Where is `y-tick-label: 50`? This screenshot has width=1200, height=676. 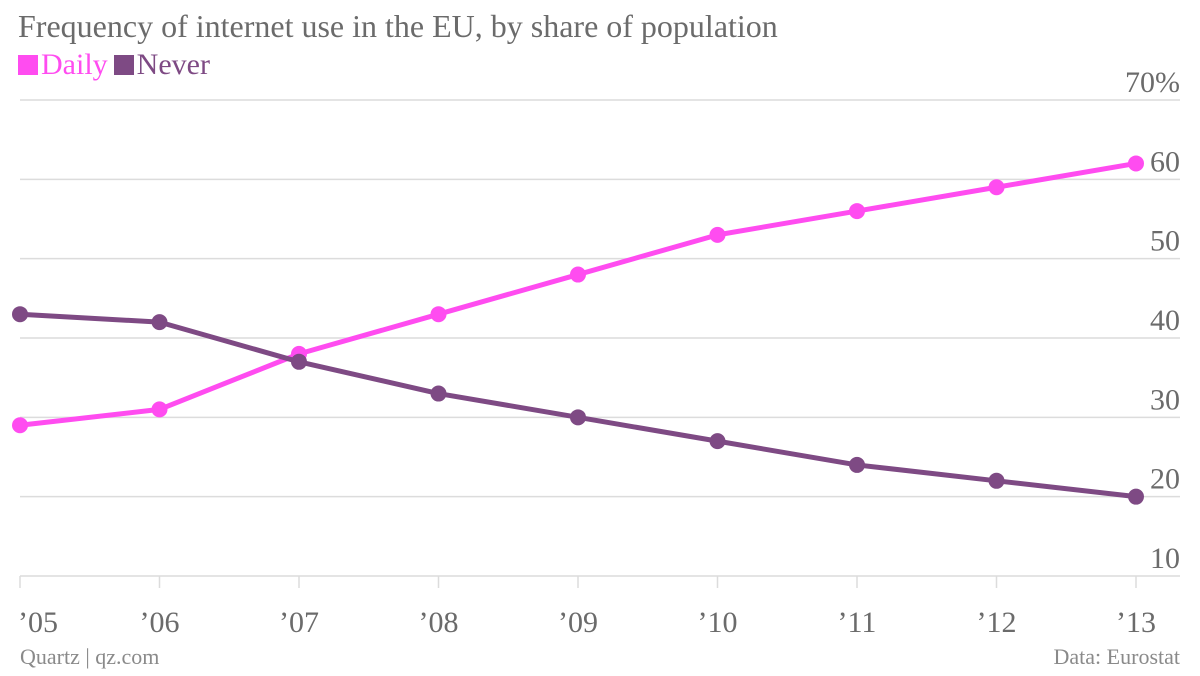
y-tick-label: 50 is located at coordinates (1165, 241).